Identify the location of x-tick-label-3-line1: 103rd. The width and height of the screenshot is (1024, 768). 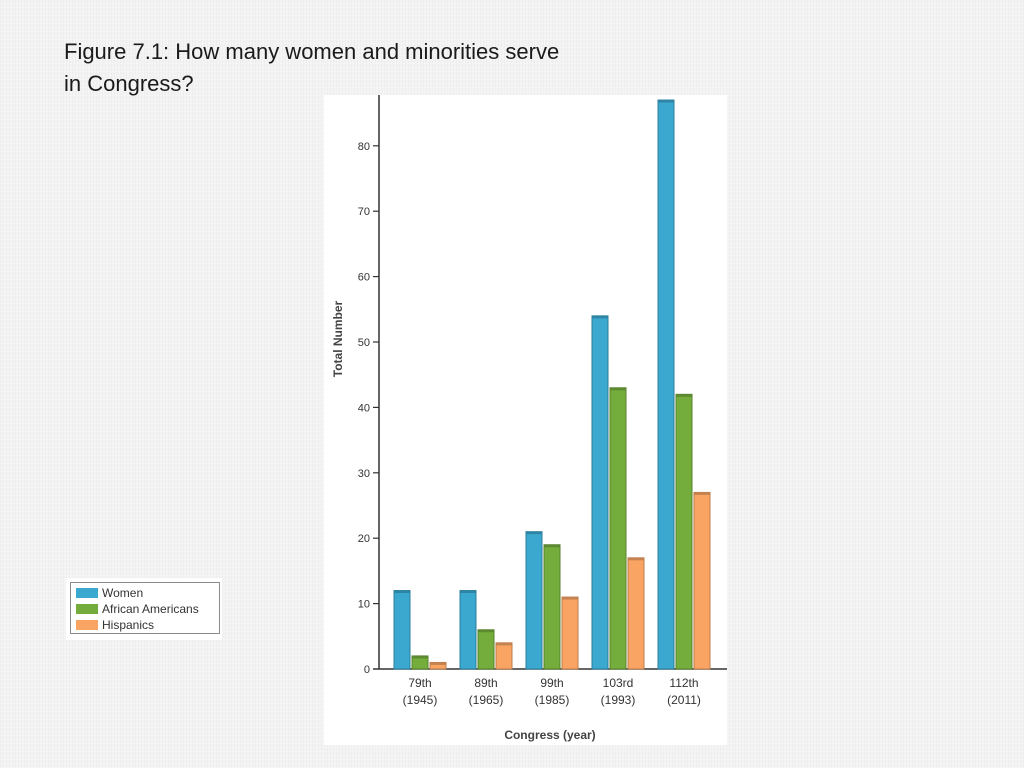
(618, 683).